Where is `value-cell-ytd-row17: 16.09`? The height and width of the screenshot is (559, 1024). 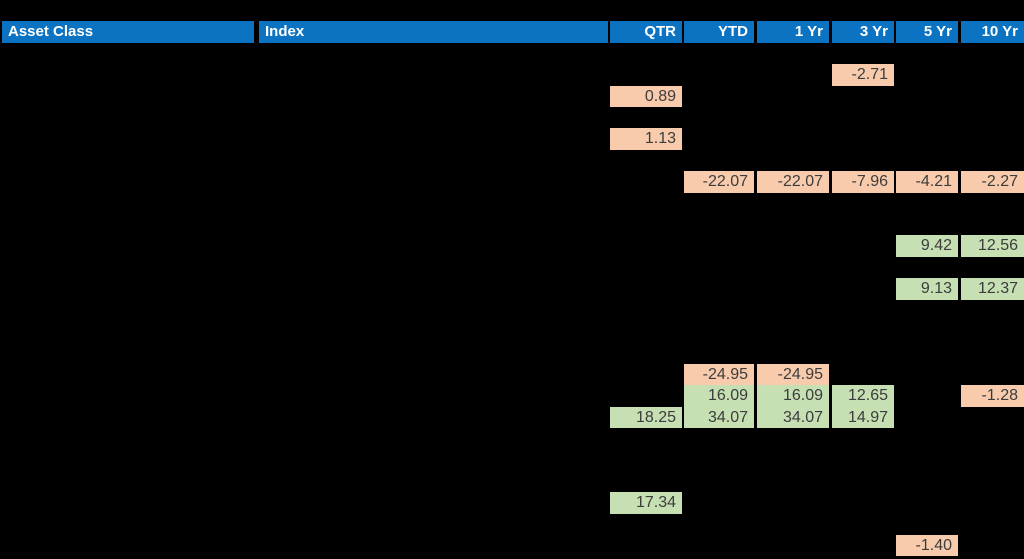 value-cell-ytd-row17: 16.09 is located at coordinates (719, 396).